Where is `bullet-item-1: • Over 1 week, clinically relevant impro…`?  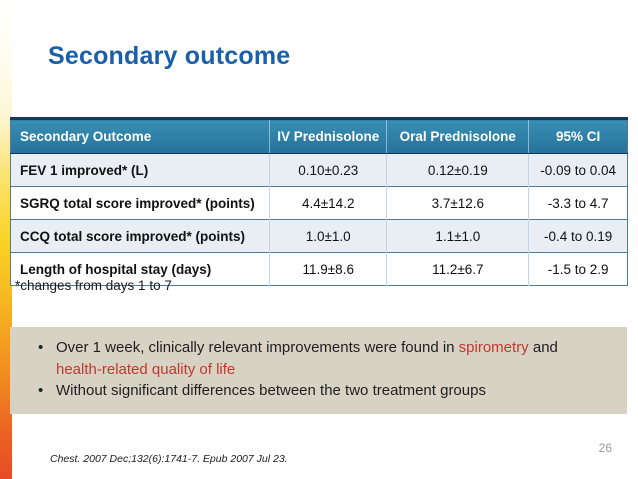
bullet-item-1: • Over 1 week, clinically relevant impro… is located at coordinates (325, 358).